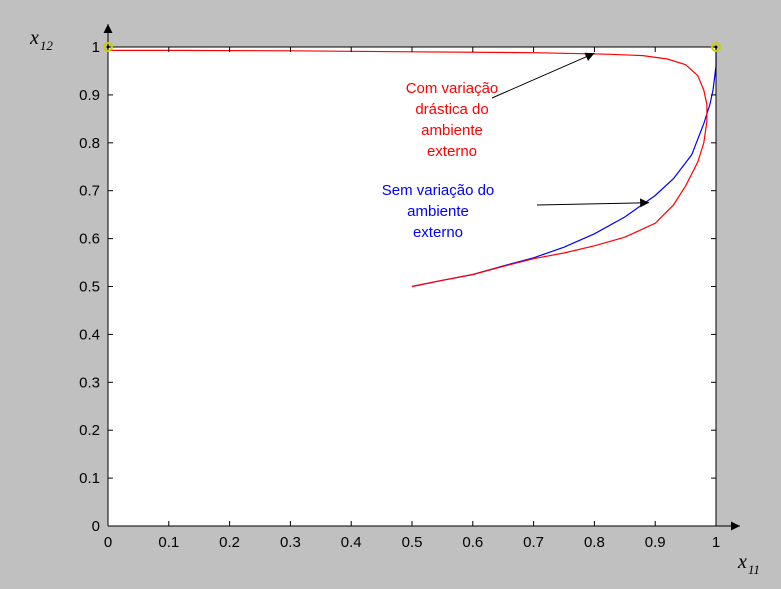  Describe the element at coordinates (438, 190) in the screenshot. I see `annotation-1-line-0: Sem variação do` at that location.